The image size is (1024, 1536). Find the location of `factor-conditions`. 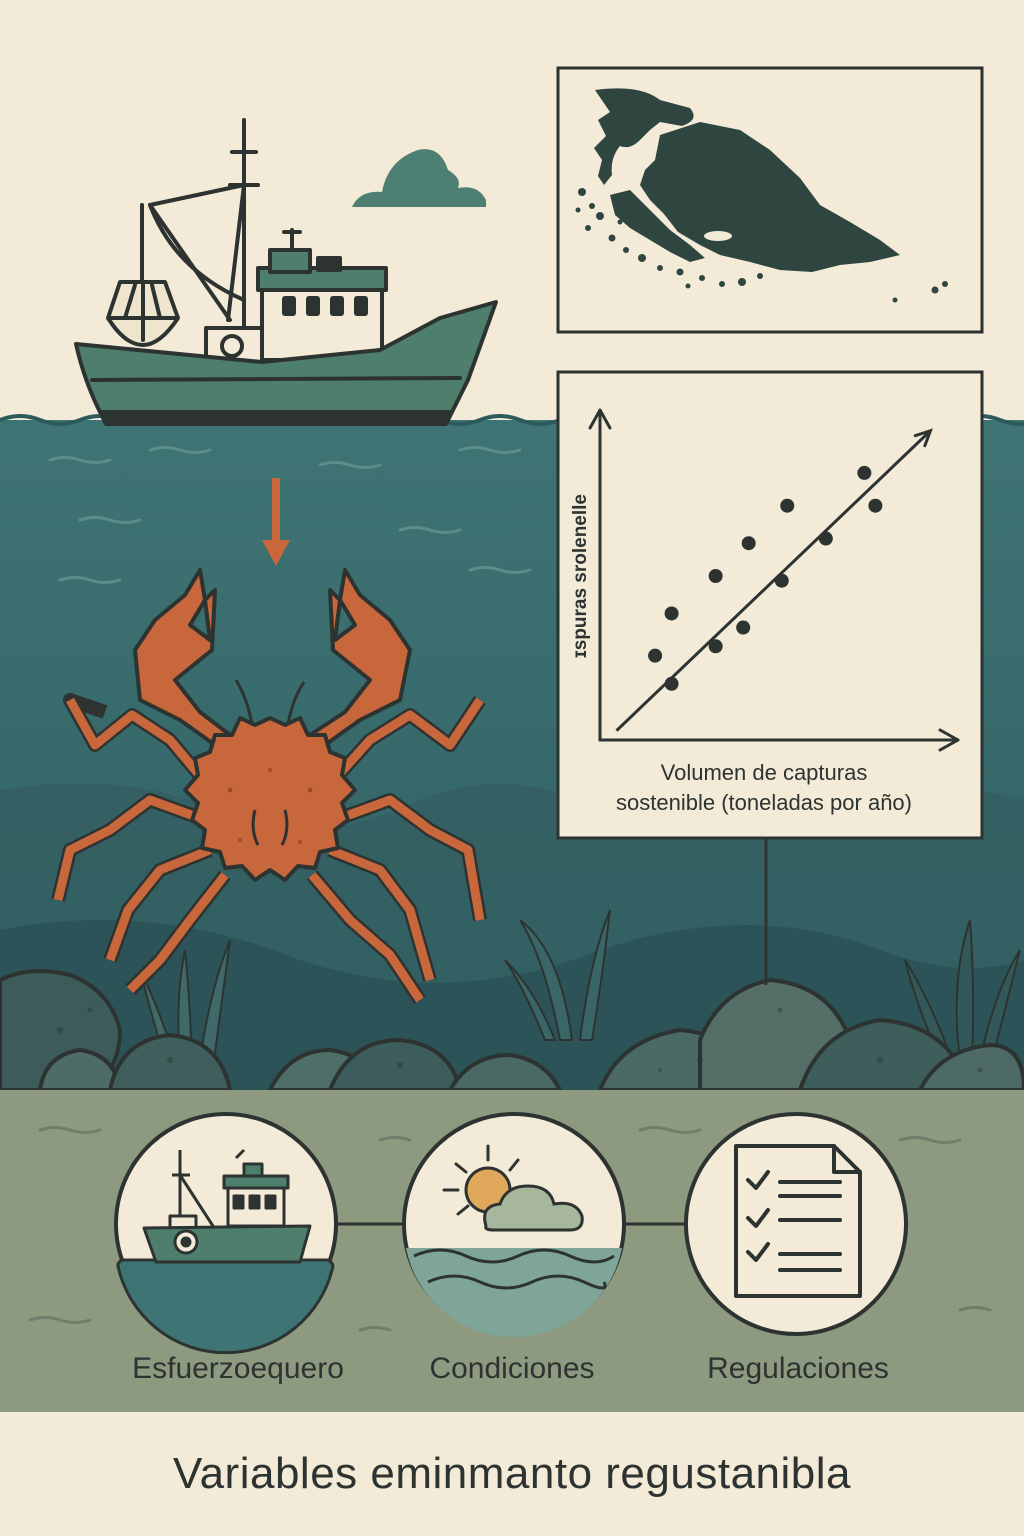

factor-conditions is located at coordinates (514, 1225).